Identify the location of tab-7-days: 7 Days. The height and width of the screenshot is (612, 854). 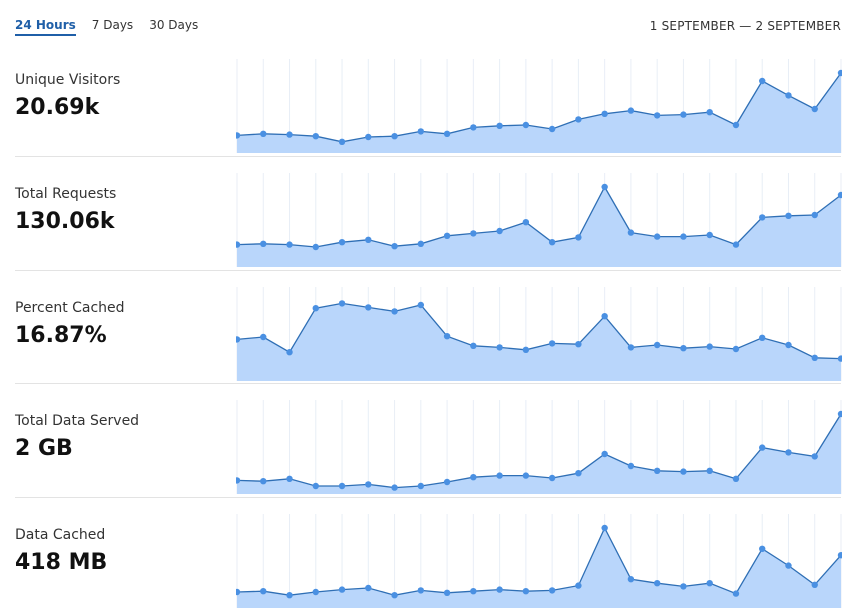
(112, 25).